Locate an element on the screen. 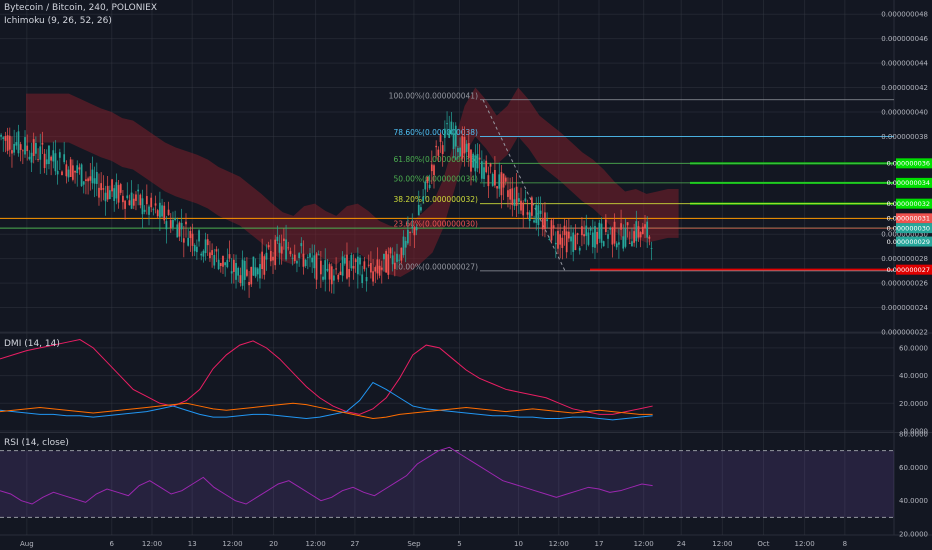  dmi-series-minus_di is located at coordinates (326, 411).